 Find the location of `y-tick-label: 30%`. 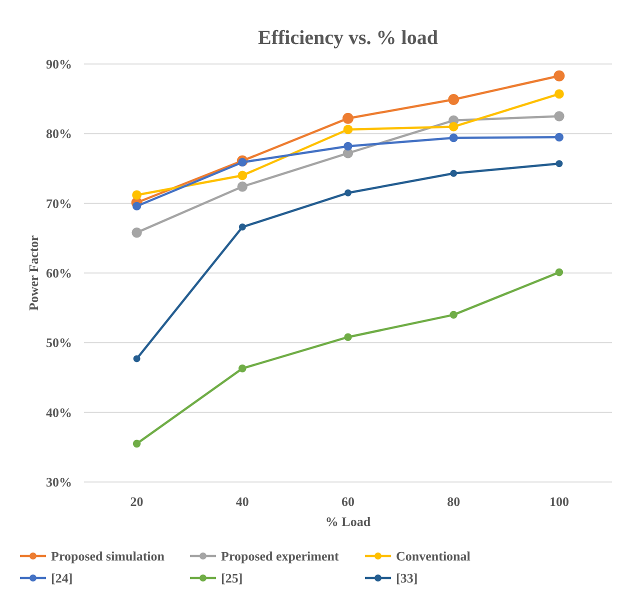

y-tick-label: 30% is located at coordinates (59, 482).